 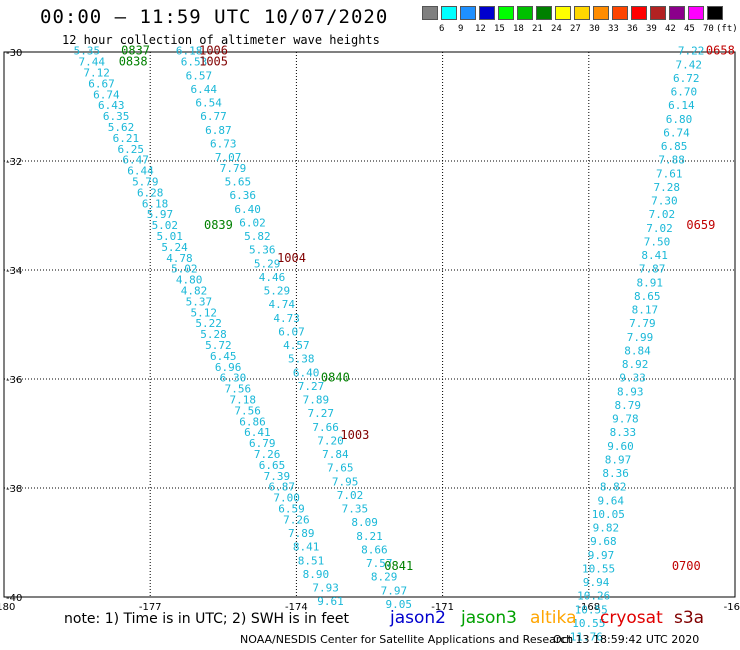 What do you see at coordinates (652, 269) in the screenshot?
I see `wave-height-value: 7.87` at bounding box center [652, 269].